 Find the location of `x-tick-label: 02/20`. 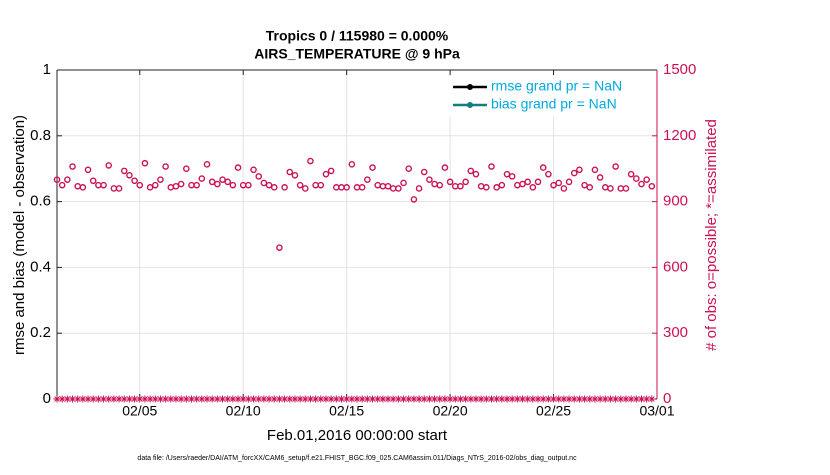

x-tick-label: 02/20 is located at coordinates (450, 411).